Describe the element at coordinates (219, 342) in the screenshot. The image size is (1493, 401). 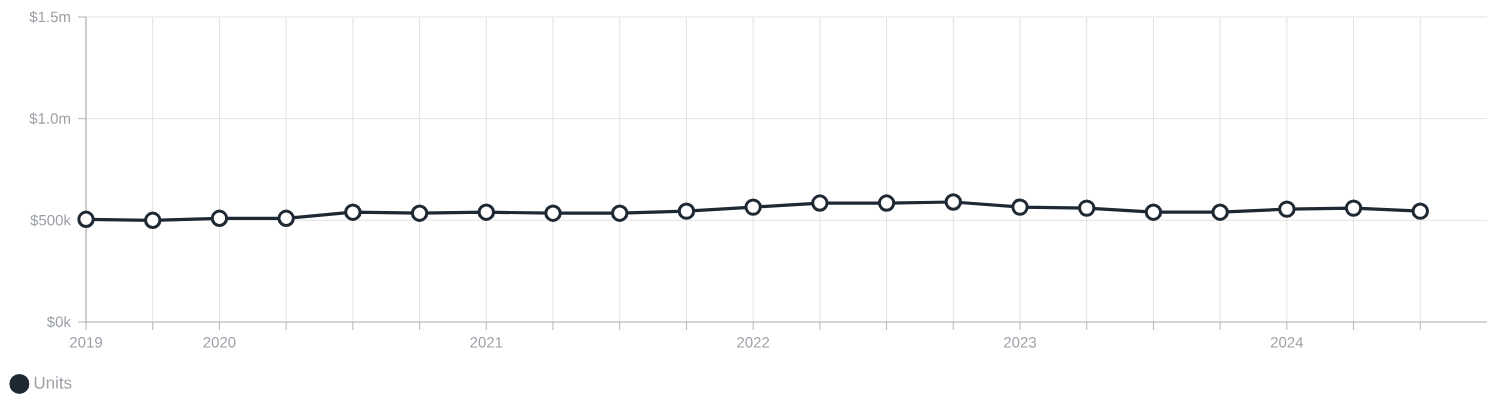
I see `x-tick-label: 2020` at that location.